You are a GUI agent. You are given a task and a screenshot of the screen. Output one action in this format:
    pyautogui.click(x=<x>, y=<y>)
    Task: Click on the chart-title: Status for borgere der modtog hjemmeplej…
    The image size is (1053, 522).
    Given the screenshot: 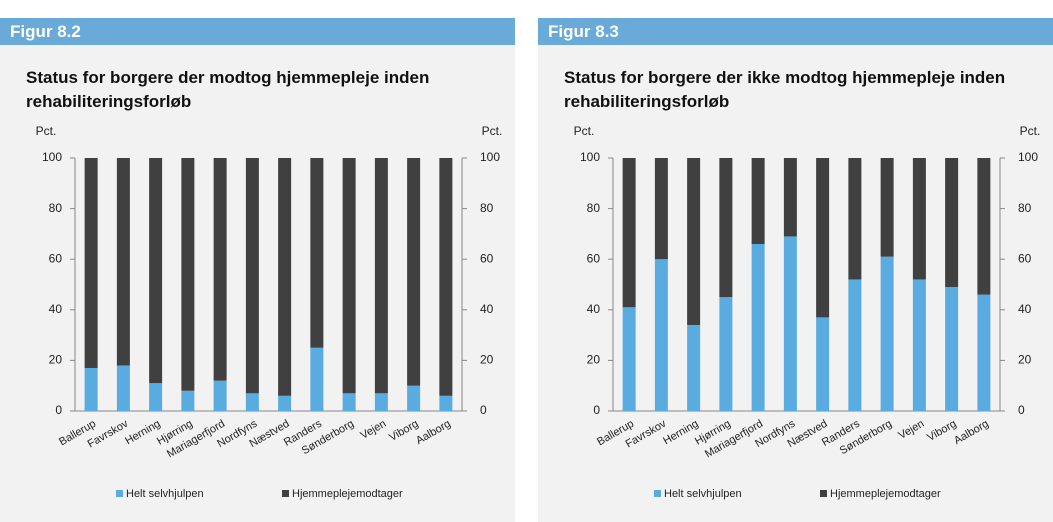 What is the action you would take?
    pyautogui.click(x=228, y=89)
    